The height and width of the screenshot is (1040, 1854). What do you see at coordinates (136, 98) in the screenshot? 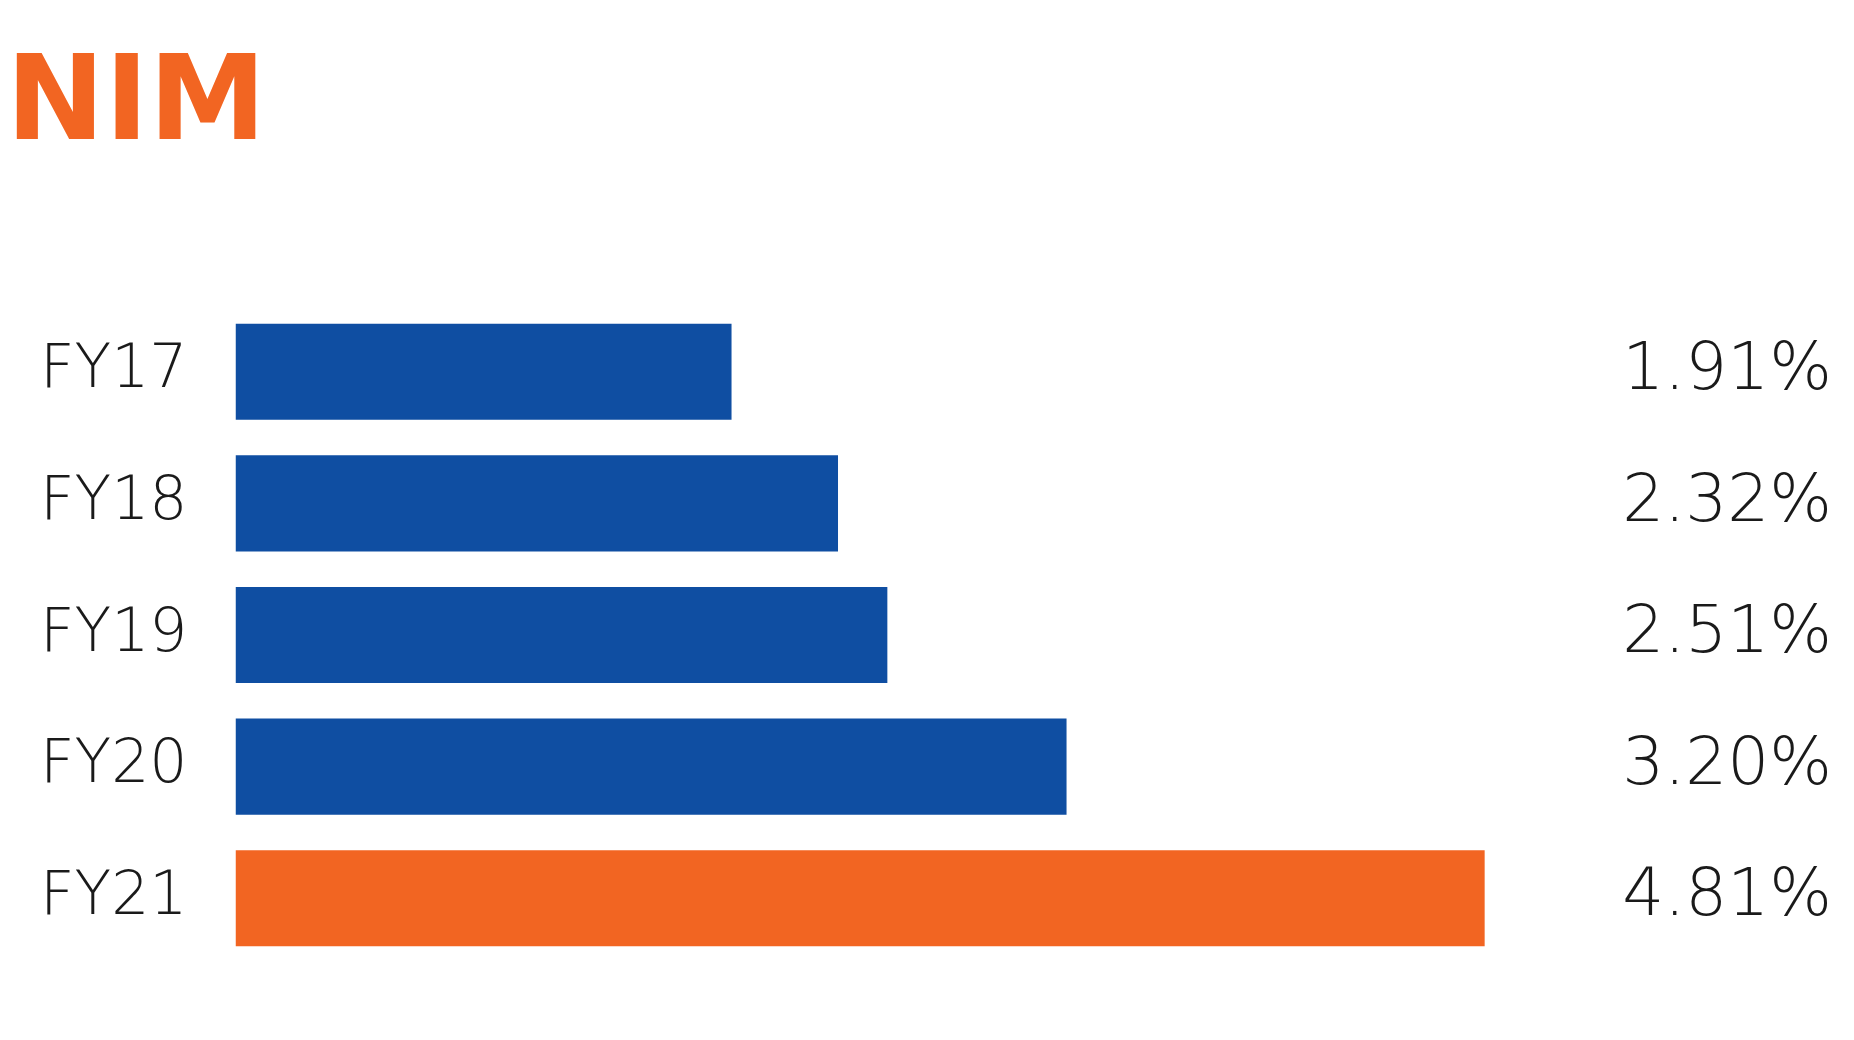
I see `chart-title: NIM` at bounding box center [136, 98].